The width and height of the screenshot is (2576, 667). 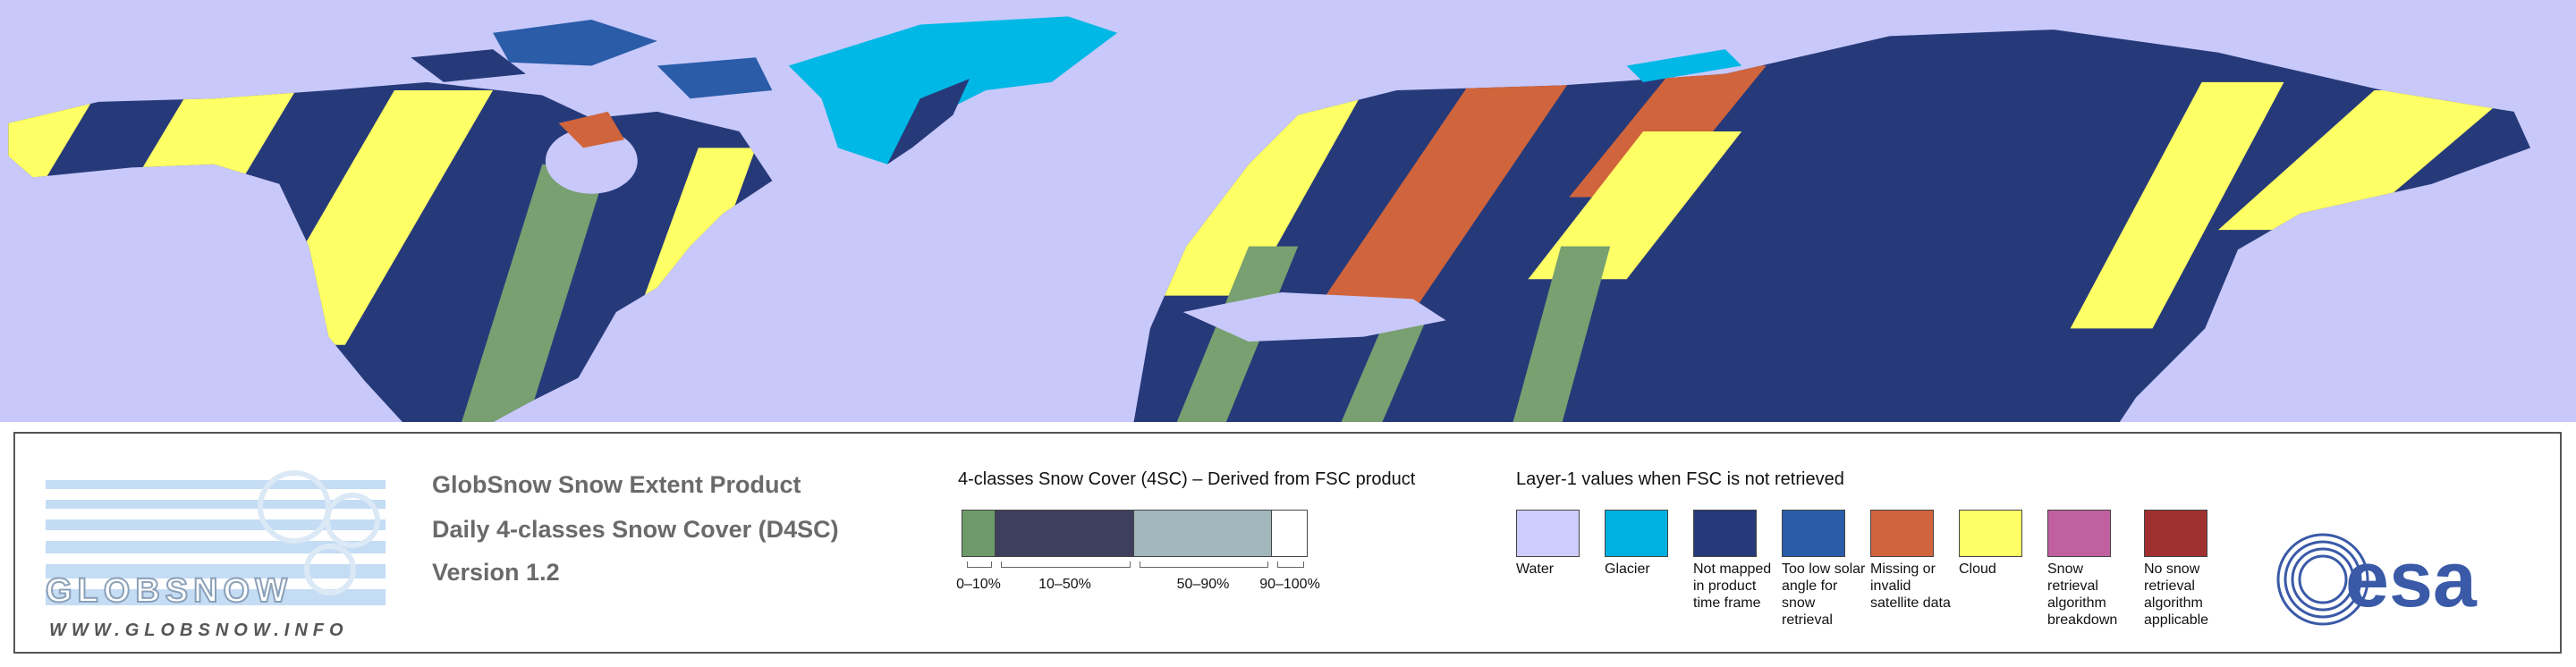 I want to click on layer1-label: Too low solar angle for snow retrieval, so click(x=1824, y=594).